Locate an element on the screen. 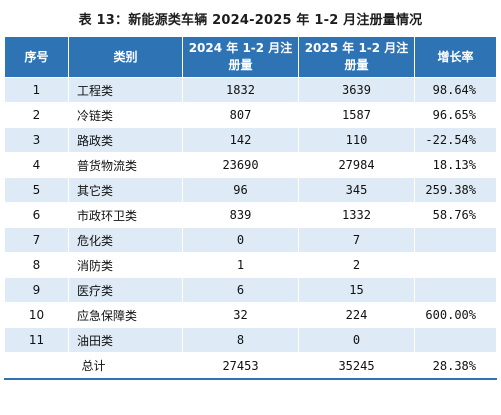  row-growth-rate: 58.76% is located at coordinates (455, 215).